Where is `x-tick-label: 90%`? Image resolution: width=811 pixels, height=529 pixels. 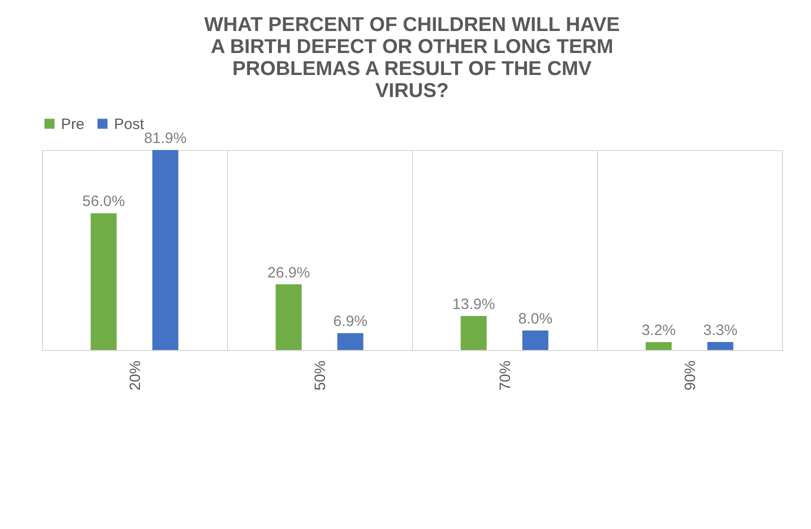 x-tick-label: 90% is located at coordinates (690, 375).